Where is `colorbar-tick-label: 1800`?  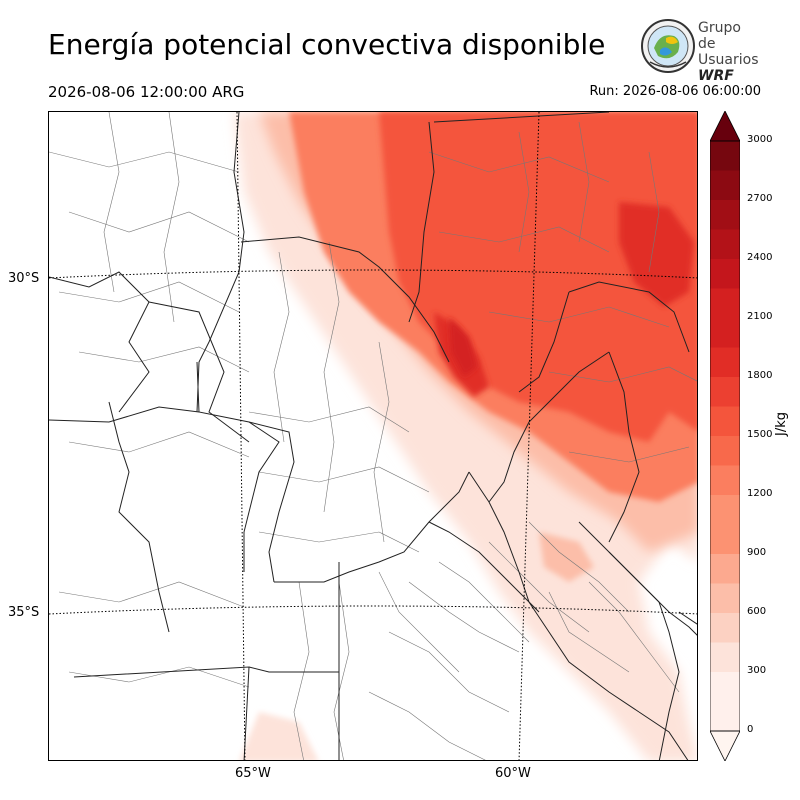 colorbar-tick-label: 1800 is located at coordinates (760, 375).